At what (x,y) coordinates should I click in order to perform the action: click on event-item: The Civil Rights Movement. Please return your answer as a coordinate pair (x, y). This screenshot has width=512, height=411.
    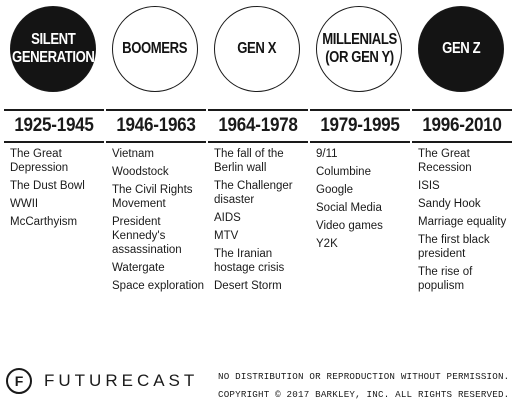
    Looking at the image, I should click on (152, 197).